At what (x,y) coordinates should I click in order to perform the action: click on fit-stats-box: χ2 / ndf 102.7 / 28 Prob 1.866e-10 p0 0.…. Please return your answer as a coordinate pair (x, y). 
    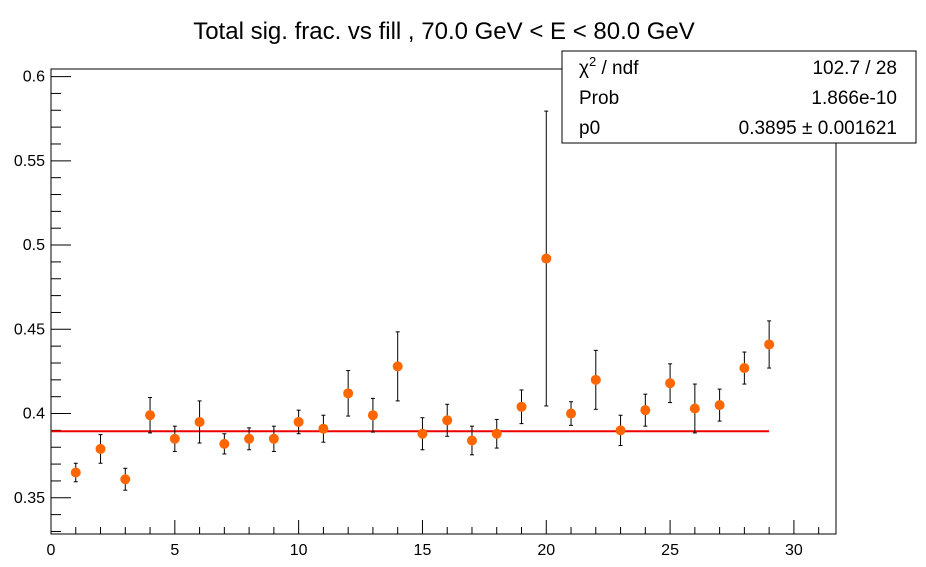
    Looking at the image, I should click on (739, 97).